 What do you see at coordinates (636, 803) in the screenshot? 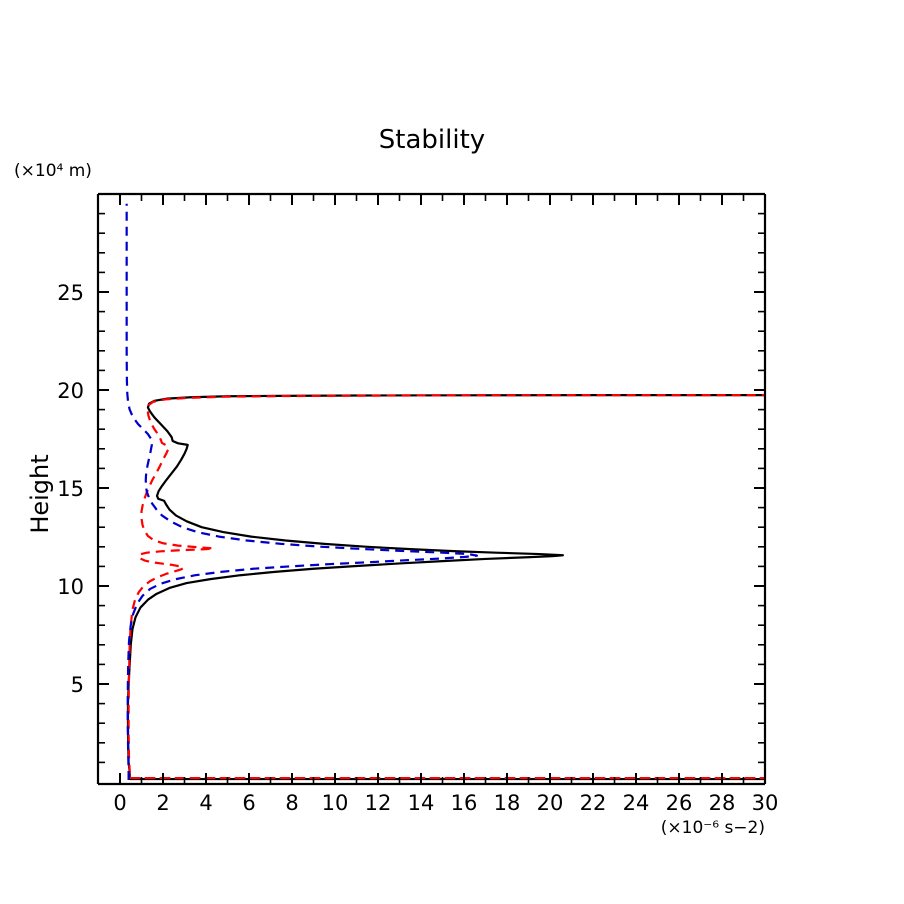
I see `x-tick-label: 24` at bounding box center [636, 803].